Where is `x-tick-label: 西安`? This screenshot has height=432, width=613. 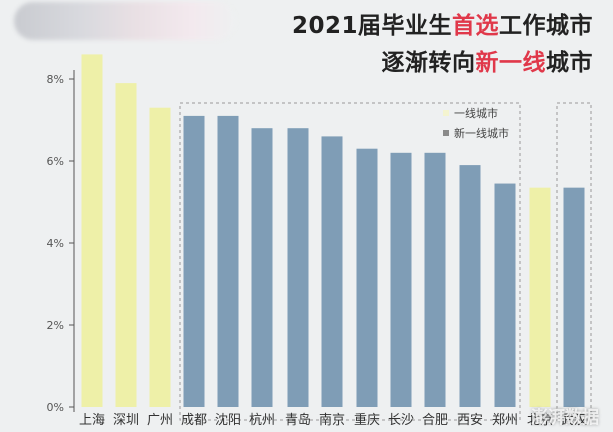 x-tick-label: 西安 is located at coordinates (470, 420).